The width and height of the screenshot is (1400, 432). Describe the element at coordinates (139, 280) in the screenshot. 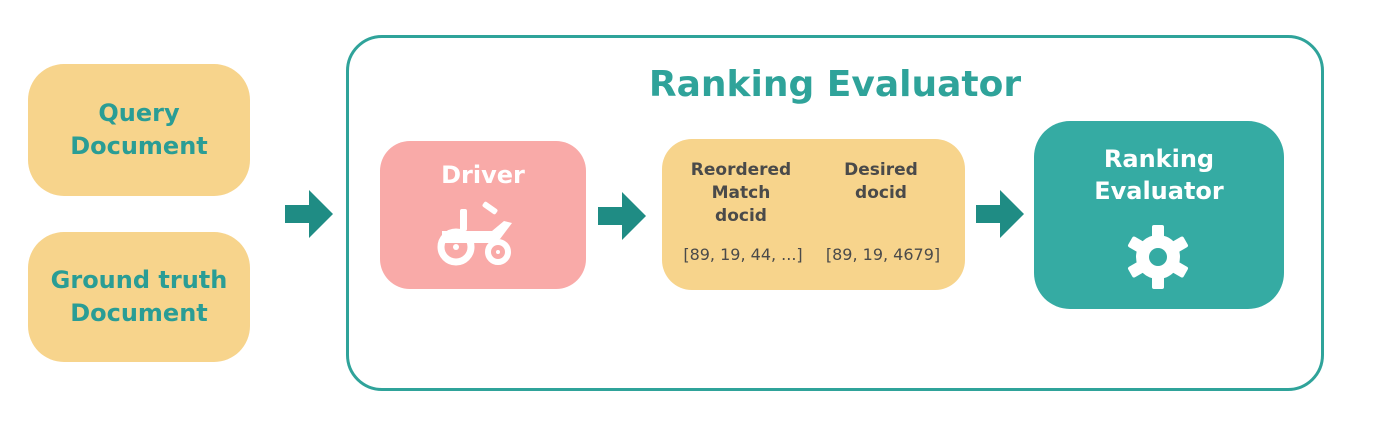

I see `ground-truth-label-line-1: Ground truth` at that location.